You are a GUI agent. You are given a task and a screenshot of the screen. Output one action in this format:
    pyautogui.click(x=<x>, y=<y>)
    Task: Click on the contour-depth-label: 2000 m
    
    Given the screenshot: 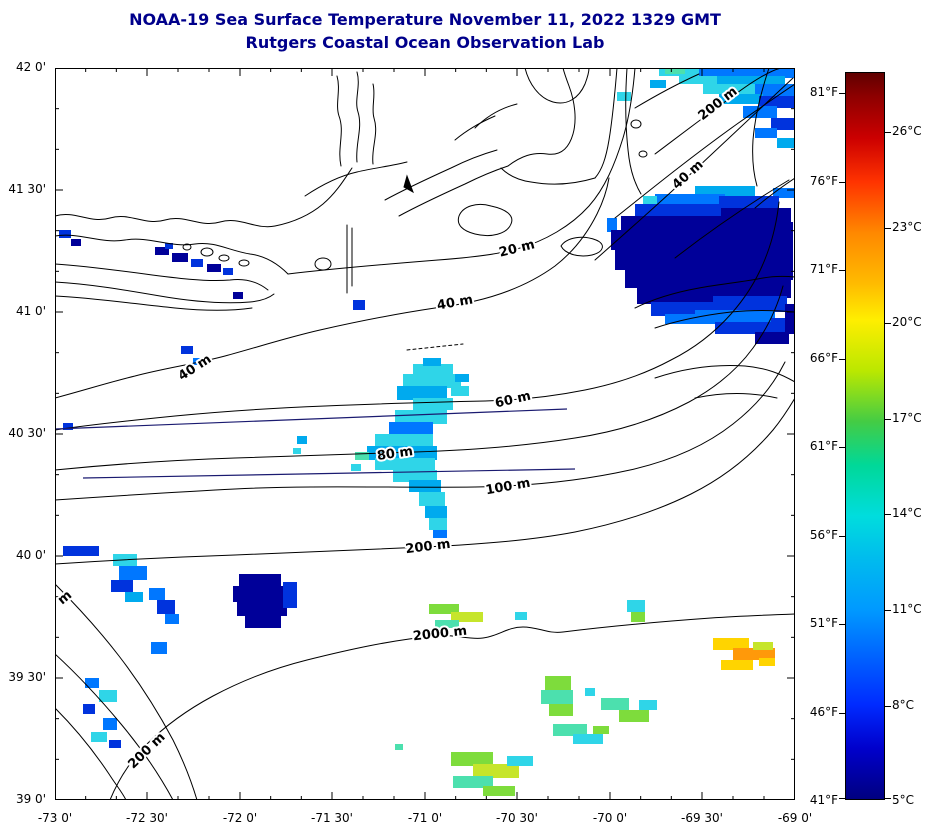 What is the action you would take?
    pyautogui.click(x=440, y=634)
    